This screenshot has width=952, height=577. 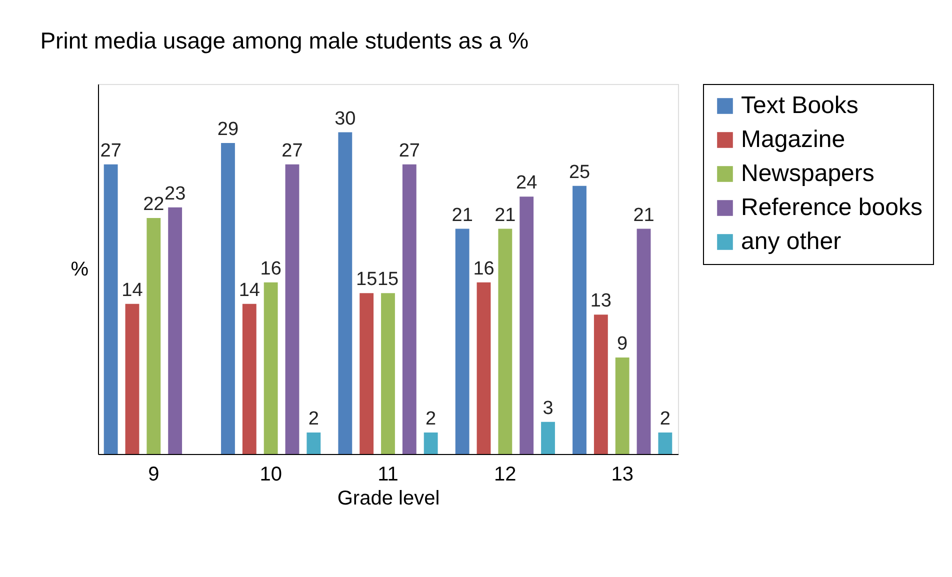 What do you see at coordinates (831, 207) in the screenshot?
I see `legend-label: Reference books` at bounding box center [831, 207].